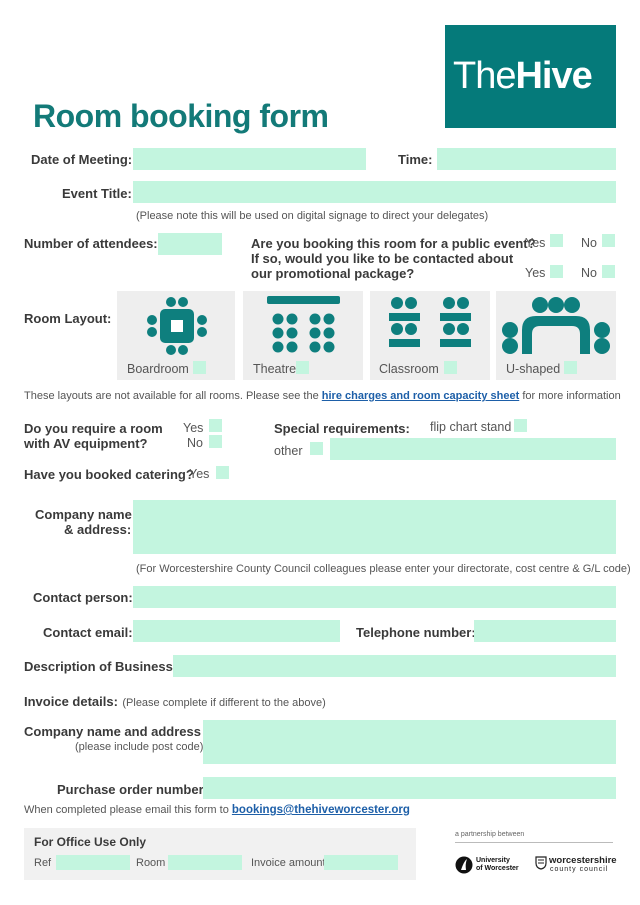 This screenshot has height=905, width=640. Describe the element at coordinates (83, 597) in the screenshot. I see `contact-person-label: Contact person:` at that location.